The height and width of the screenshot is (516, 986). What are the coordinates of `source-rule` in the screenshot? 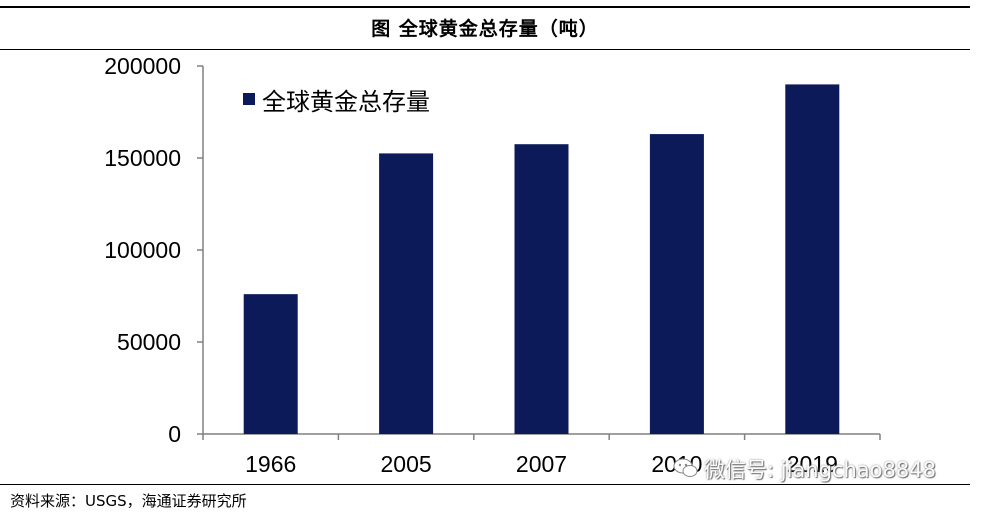 It's located at (485, 484).